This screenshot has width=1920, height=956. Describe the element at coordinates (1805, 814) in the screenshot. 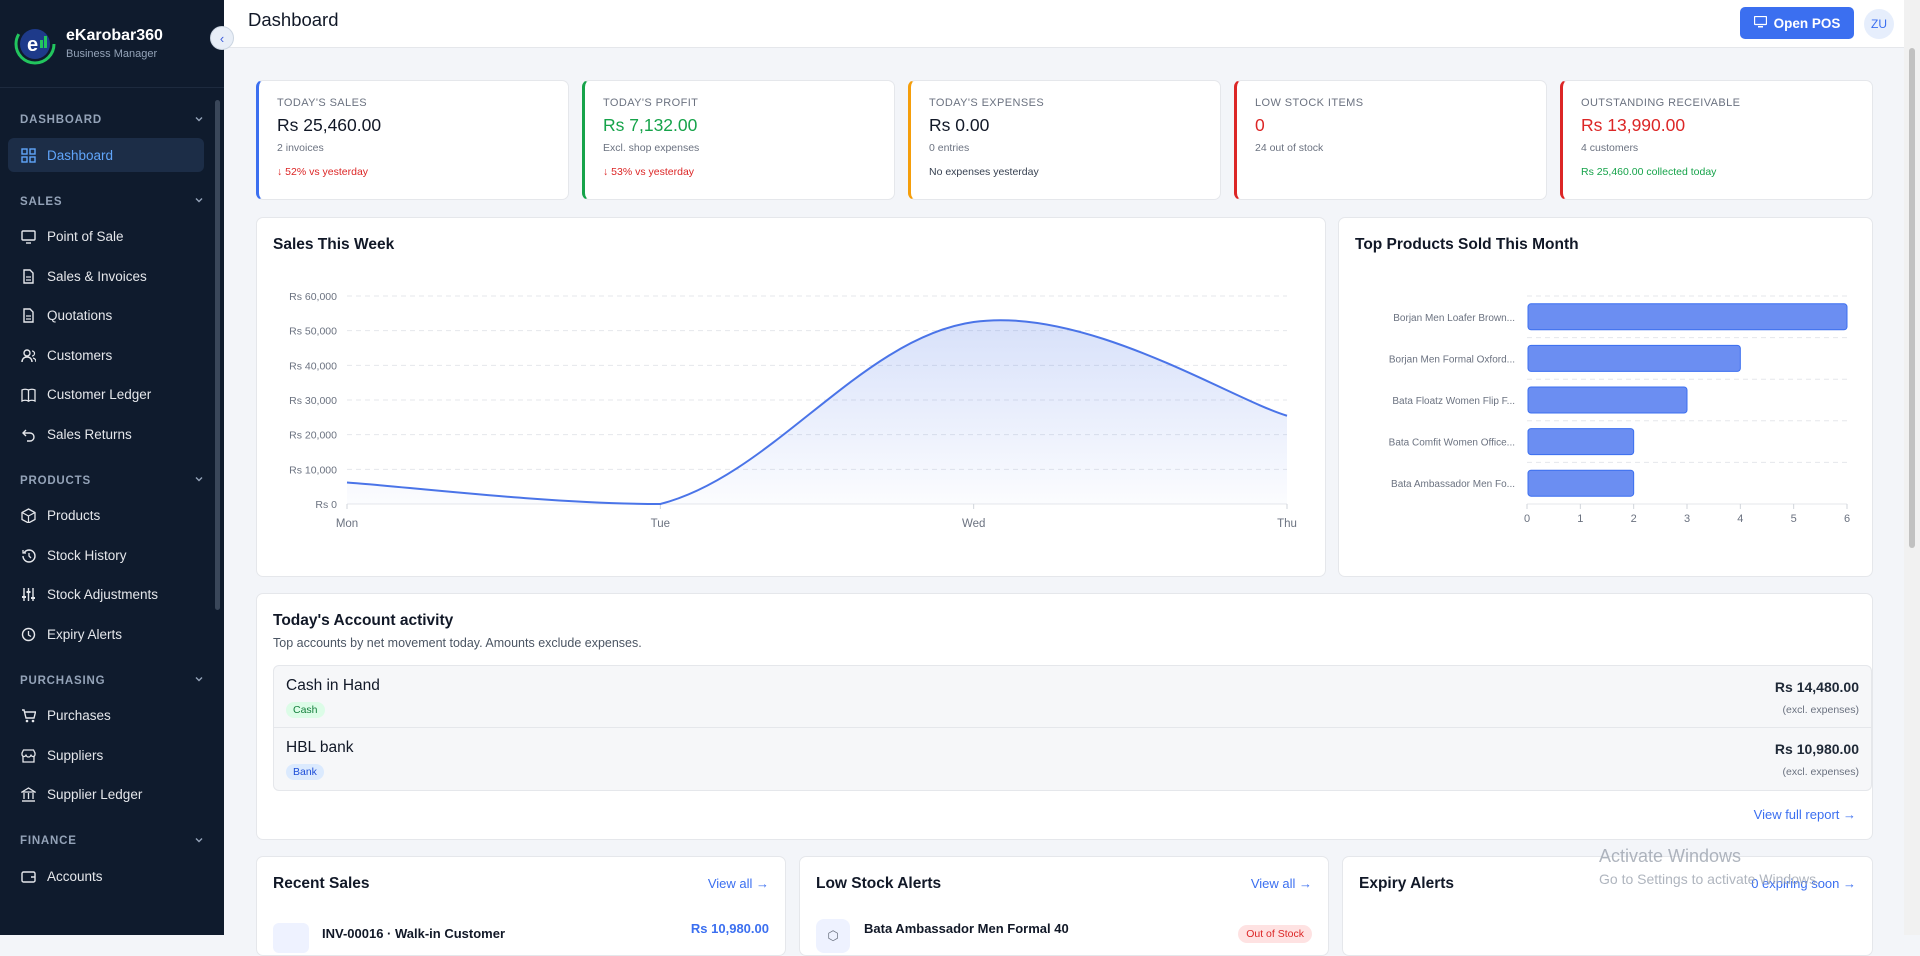

I see `view-full-report-link: View full report →` at that location.